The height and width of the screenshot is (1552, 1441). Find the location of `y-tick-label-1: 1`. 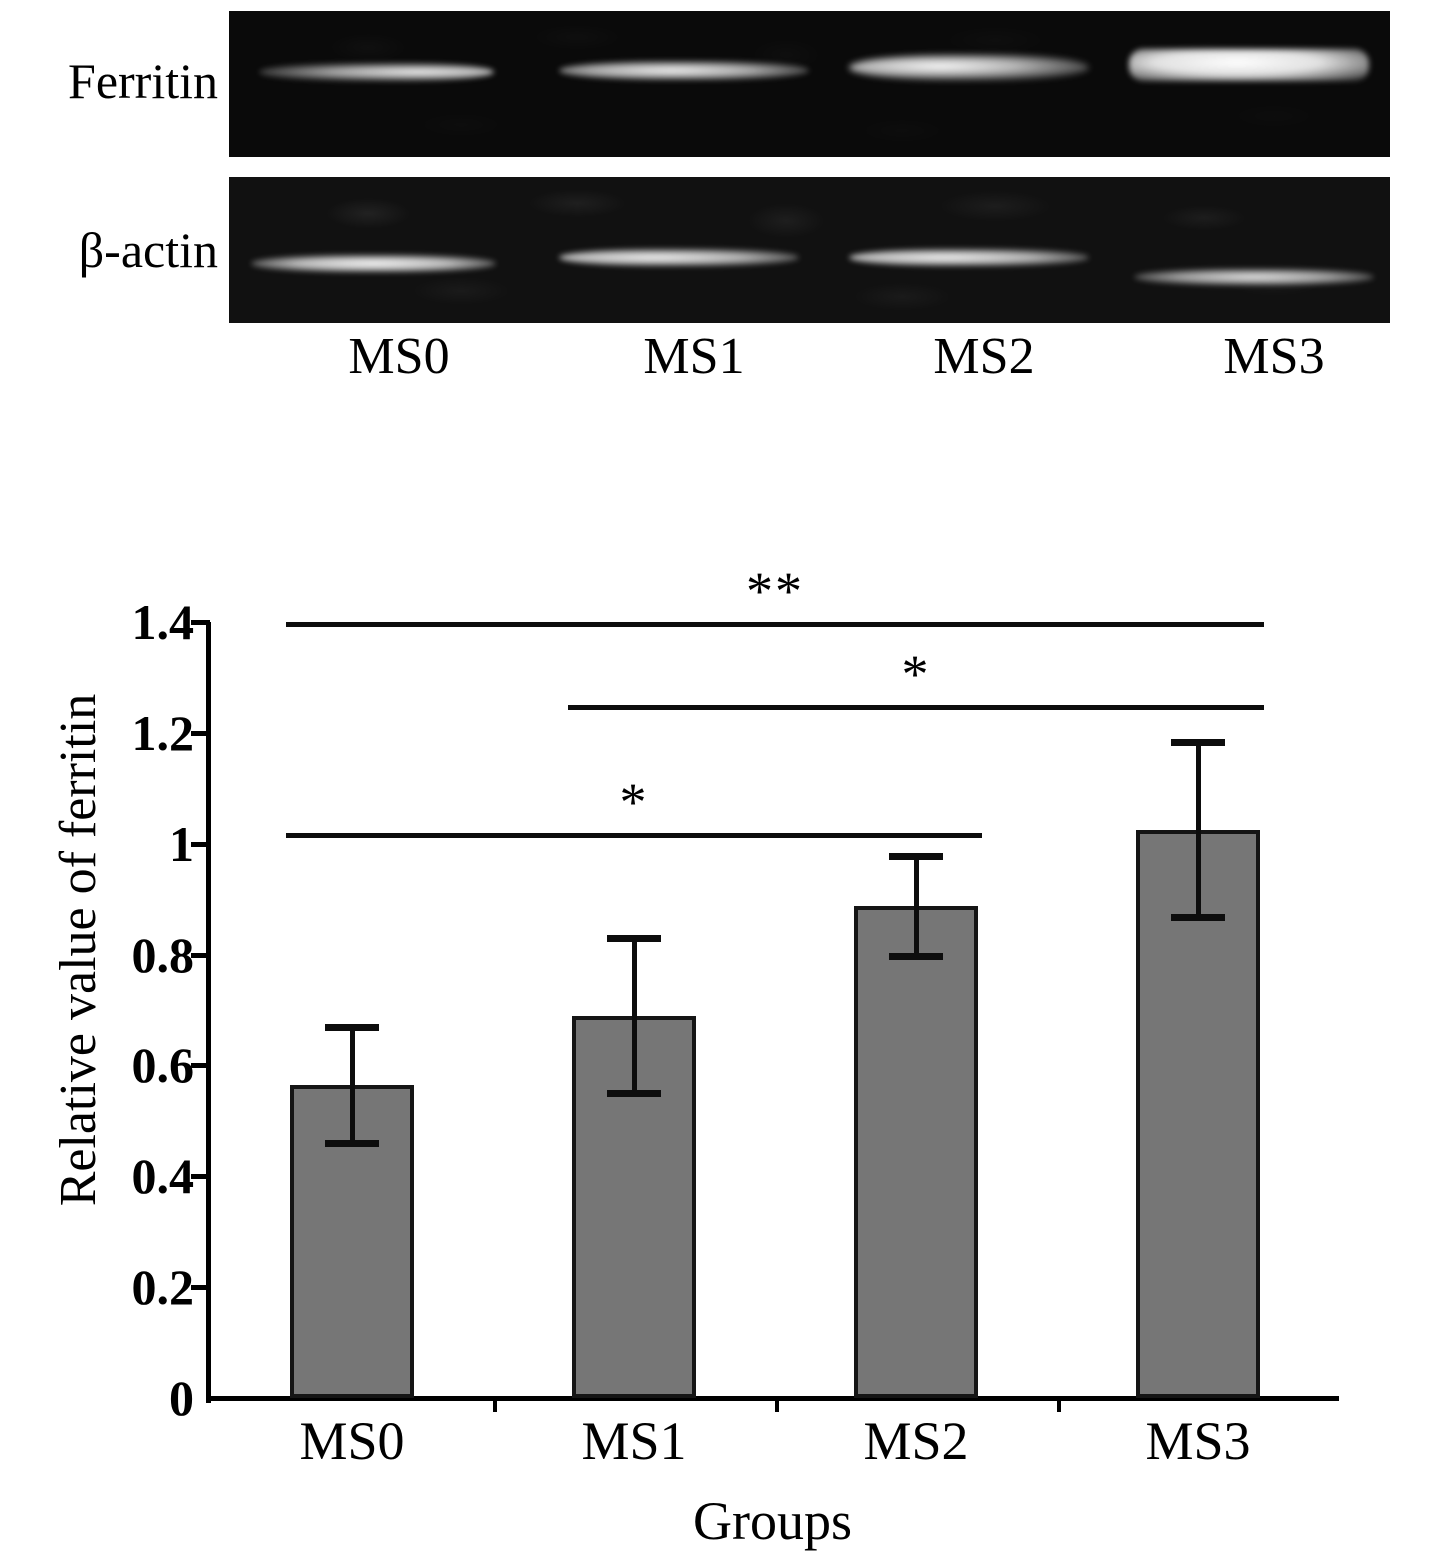

y-tick-label-1: 1 is located at coordinates (142, 844).